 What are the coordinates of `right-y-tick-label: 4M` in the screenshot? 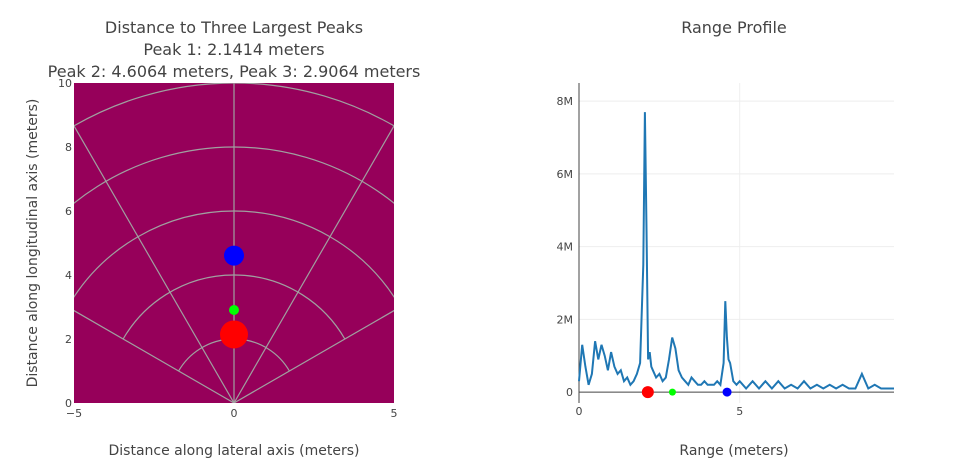 It's located at (565, 247).